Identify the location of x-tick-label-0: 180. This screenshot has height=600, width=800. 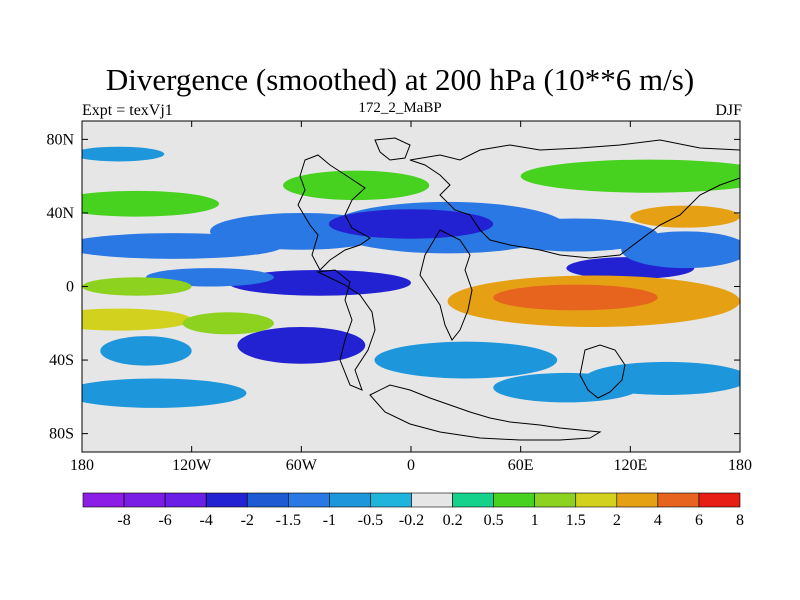
(82, 465).